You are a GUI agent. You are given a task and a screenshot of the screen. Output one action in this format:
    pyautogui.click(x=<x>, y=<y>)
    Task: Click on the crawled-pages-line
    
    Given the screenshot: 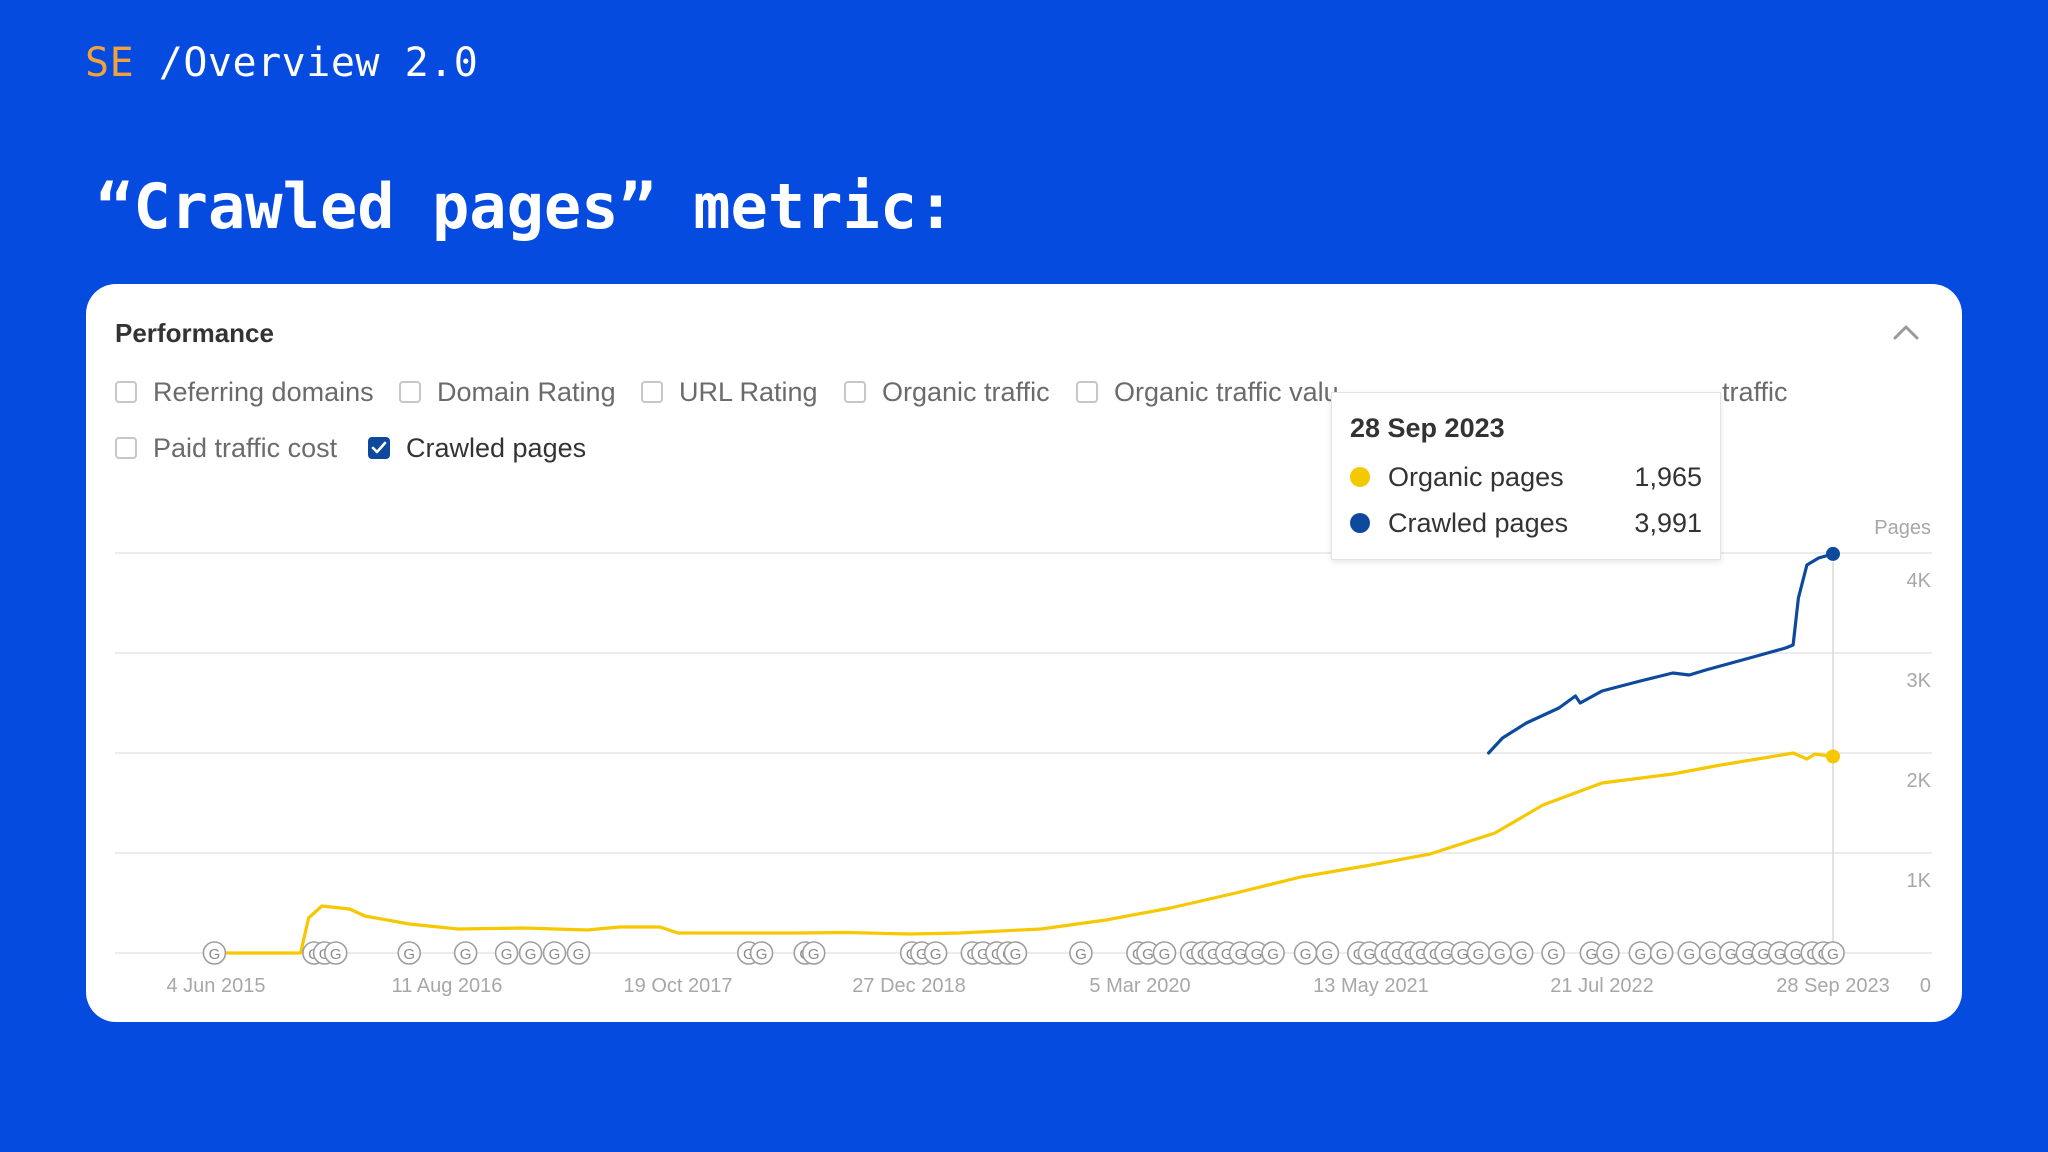 What is the action you would take?
    pyautogui.click(x=1661, y=653)
    